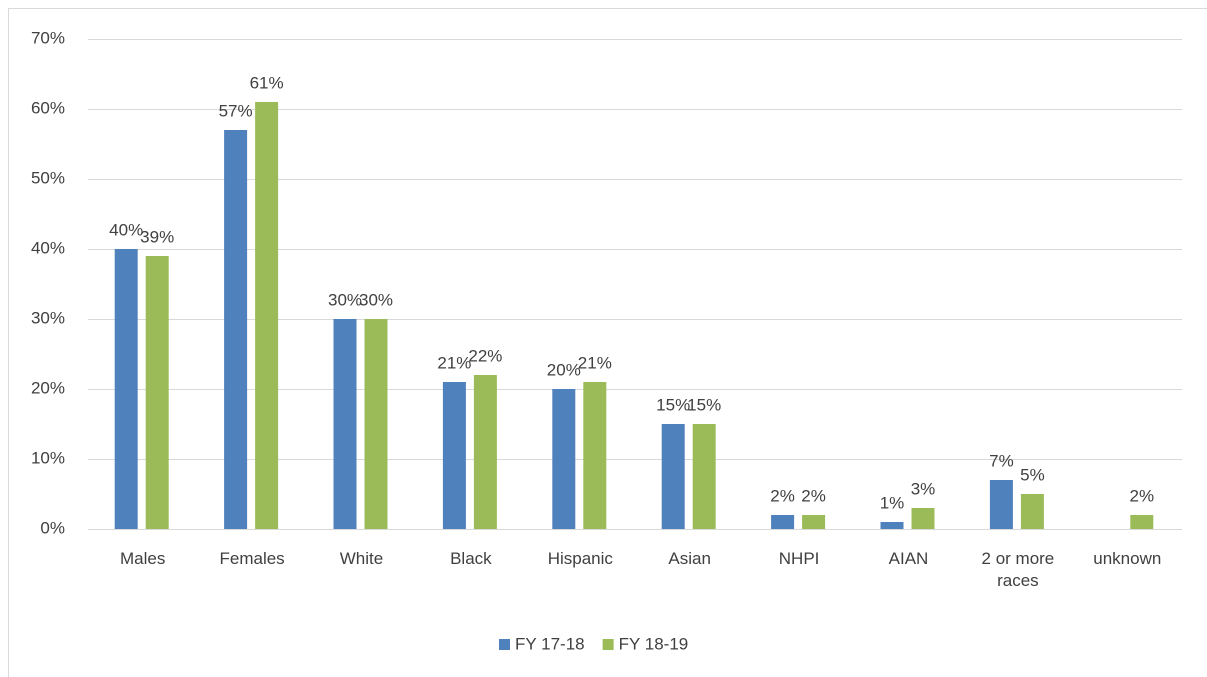 Image resolution: width=1207 pixels, height=677 pixels. I want to click on x-tick-label: 2 or more races, so click(1018, 569).